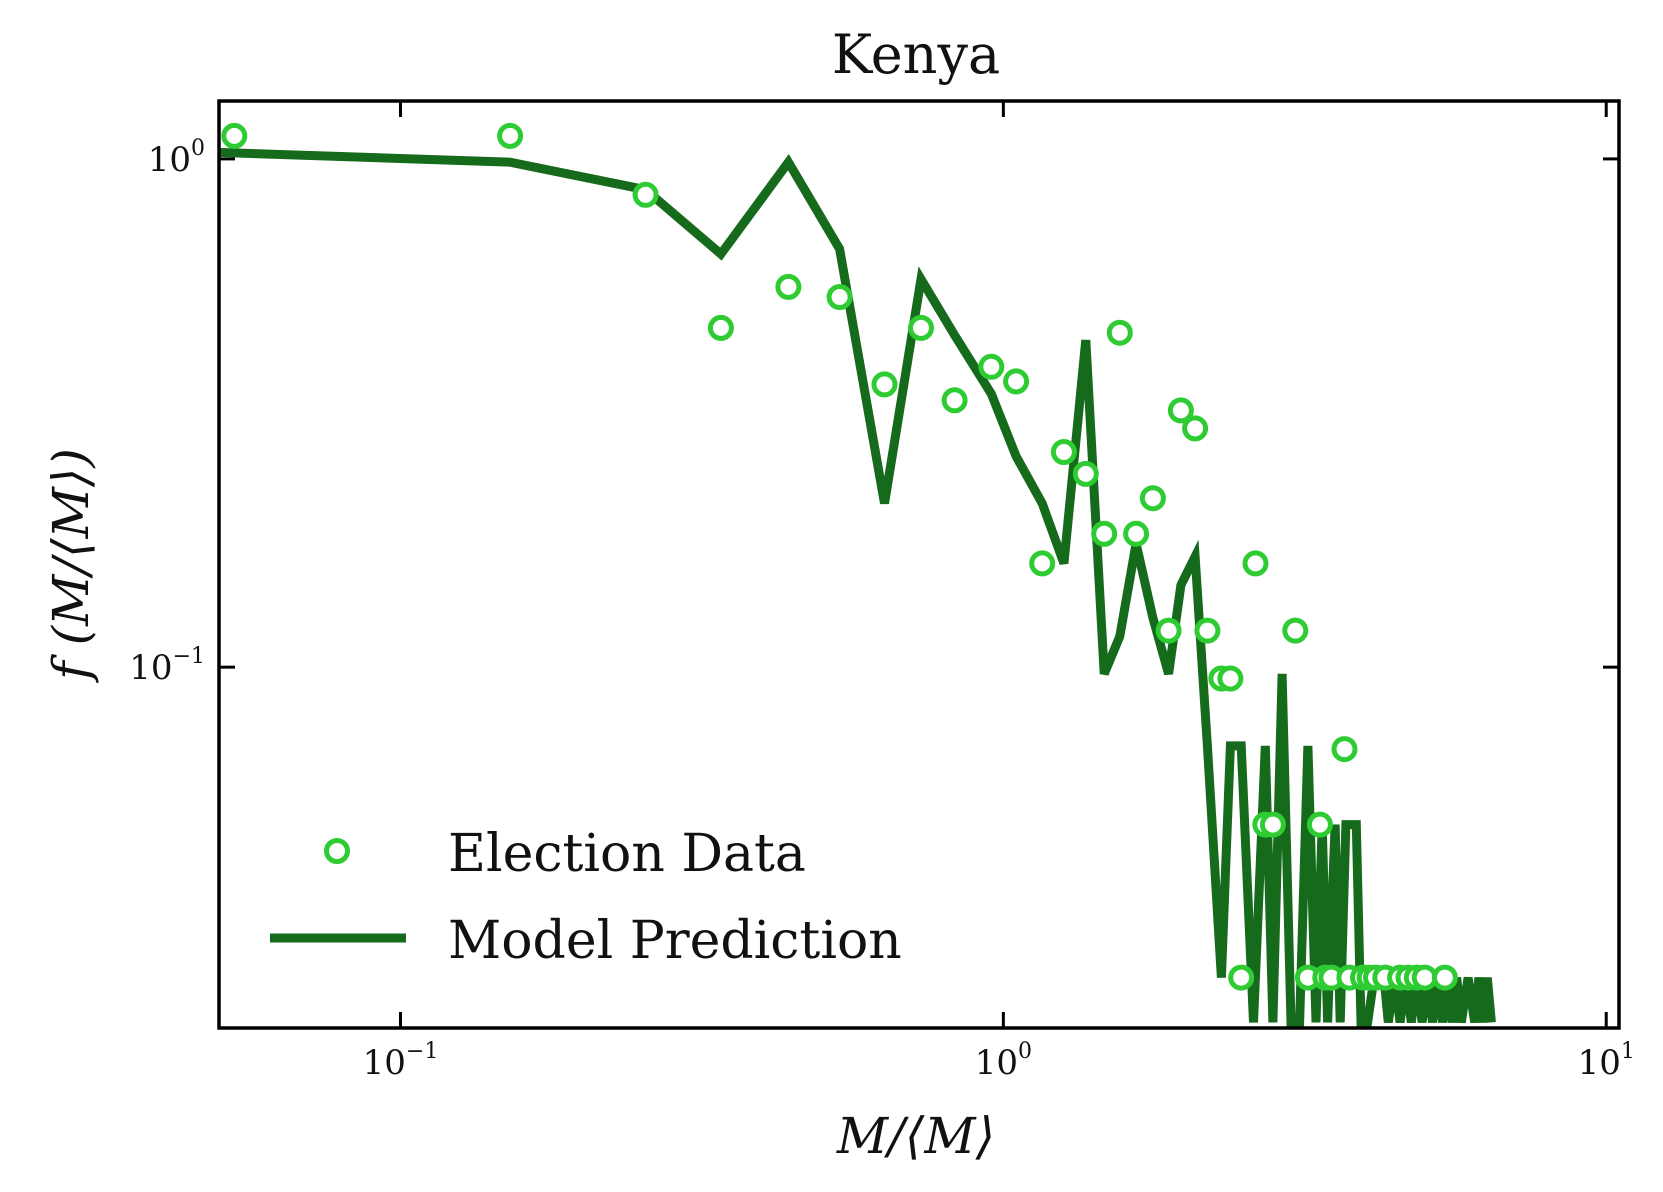 The width and height of the screenshot is (1663, 1192). I want to click on chart-title: Kenya, so click(916, 54).